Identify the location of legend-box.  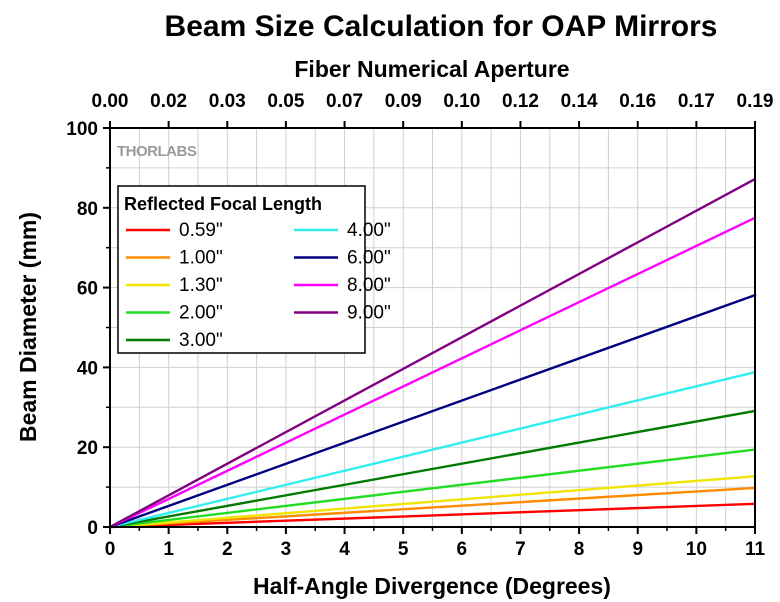
(241, 269).